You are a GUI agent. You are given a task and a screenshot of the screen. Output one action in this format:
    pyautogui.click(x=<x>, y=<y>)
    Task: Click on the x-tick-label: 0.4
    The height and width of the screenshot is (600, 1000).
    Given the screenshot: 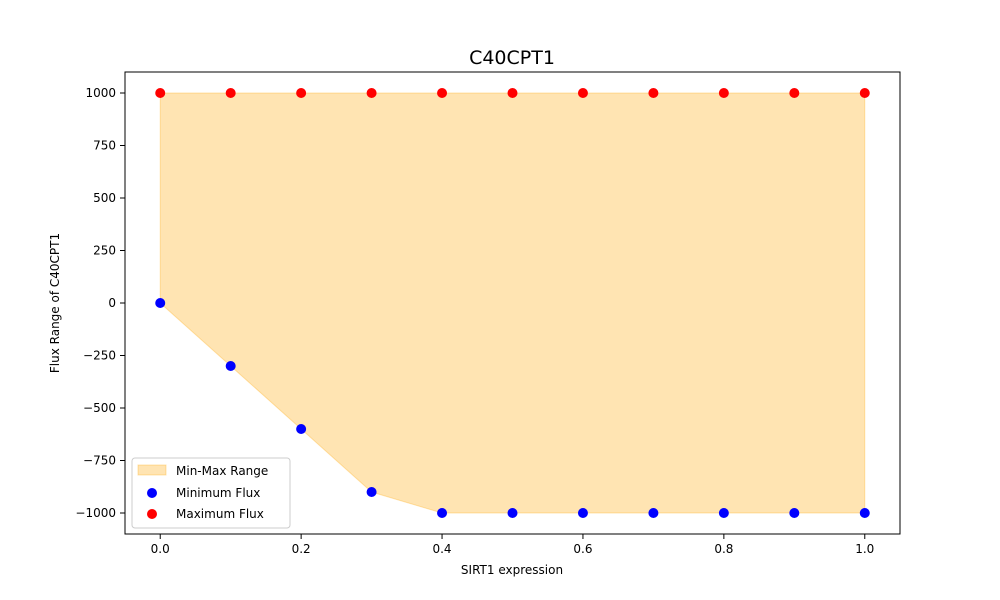 What is the action you would take?
    pyautogui.click(x=441, y=549)
    